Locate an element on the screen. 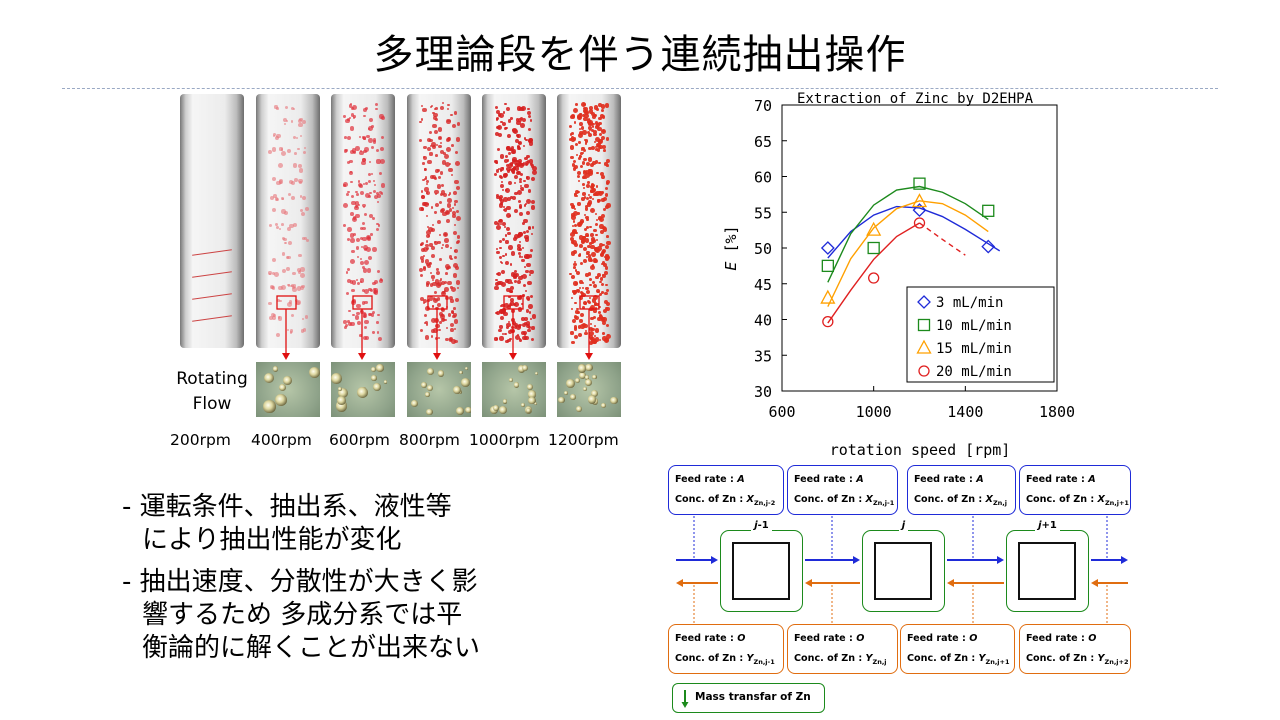  legend-marker-circle is located at coordinates (924, 371).